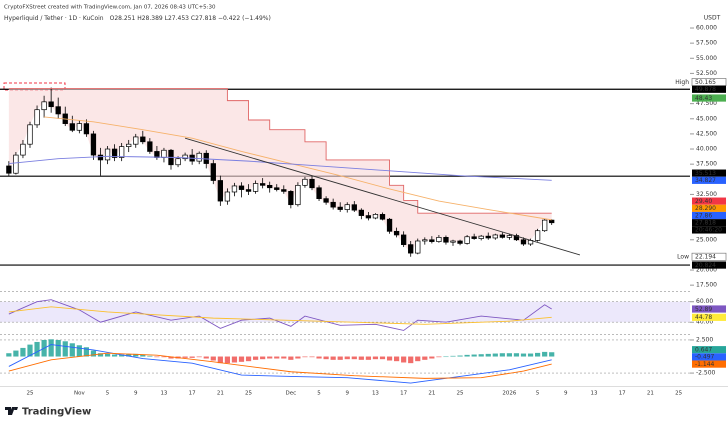  Describe the element at coordinates (704, 339) in the screenshot. I see `y-tick-label: 2.500` at that location.